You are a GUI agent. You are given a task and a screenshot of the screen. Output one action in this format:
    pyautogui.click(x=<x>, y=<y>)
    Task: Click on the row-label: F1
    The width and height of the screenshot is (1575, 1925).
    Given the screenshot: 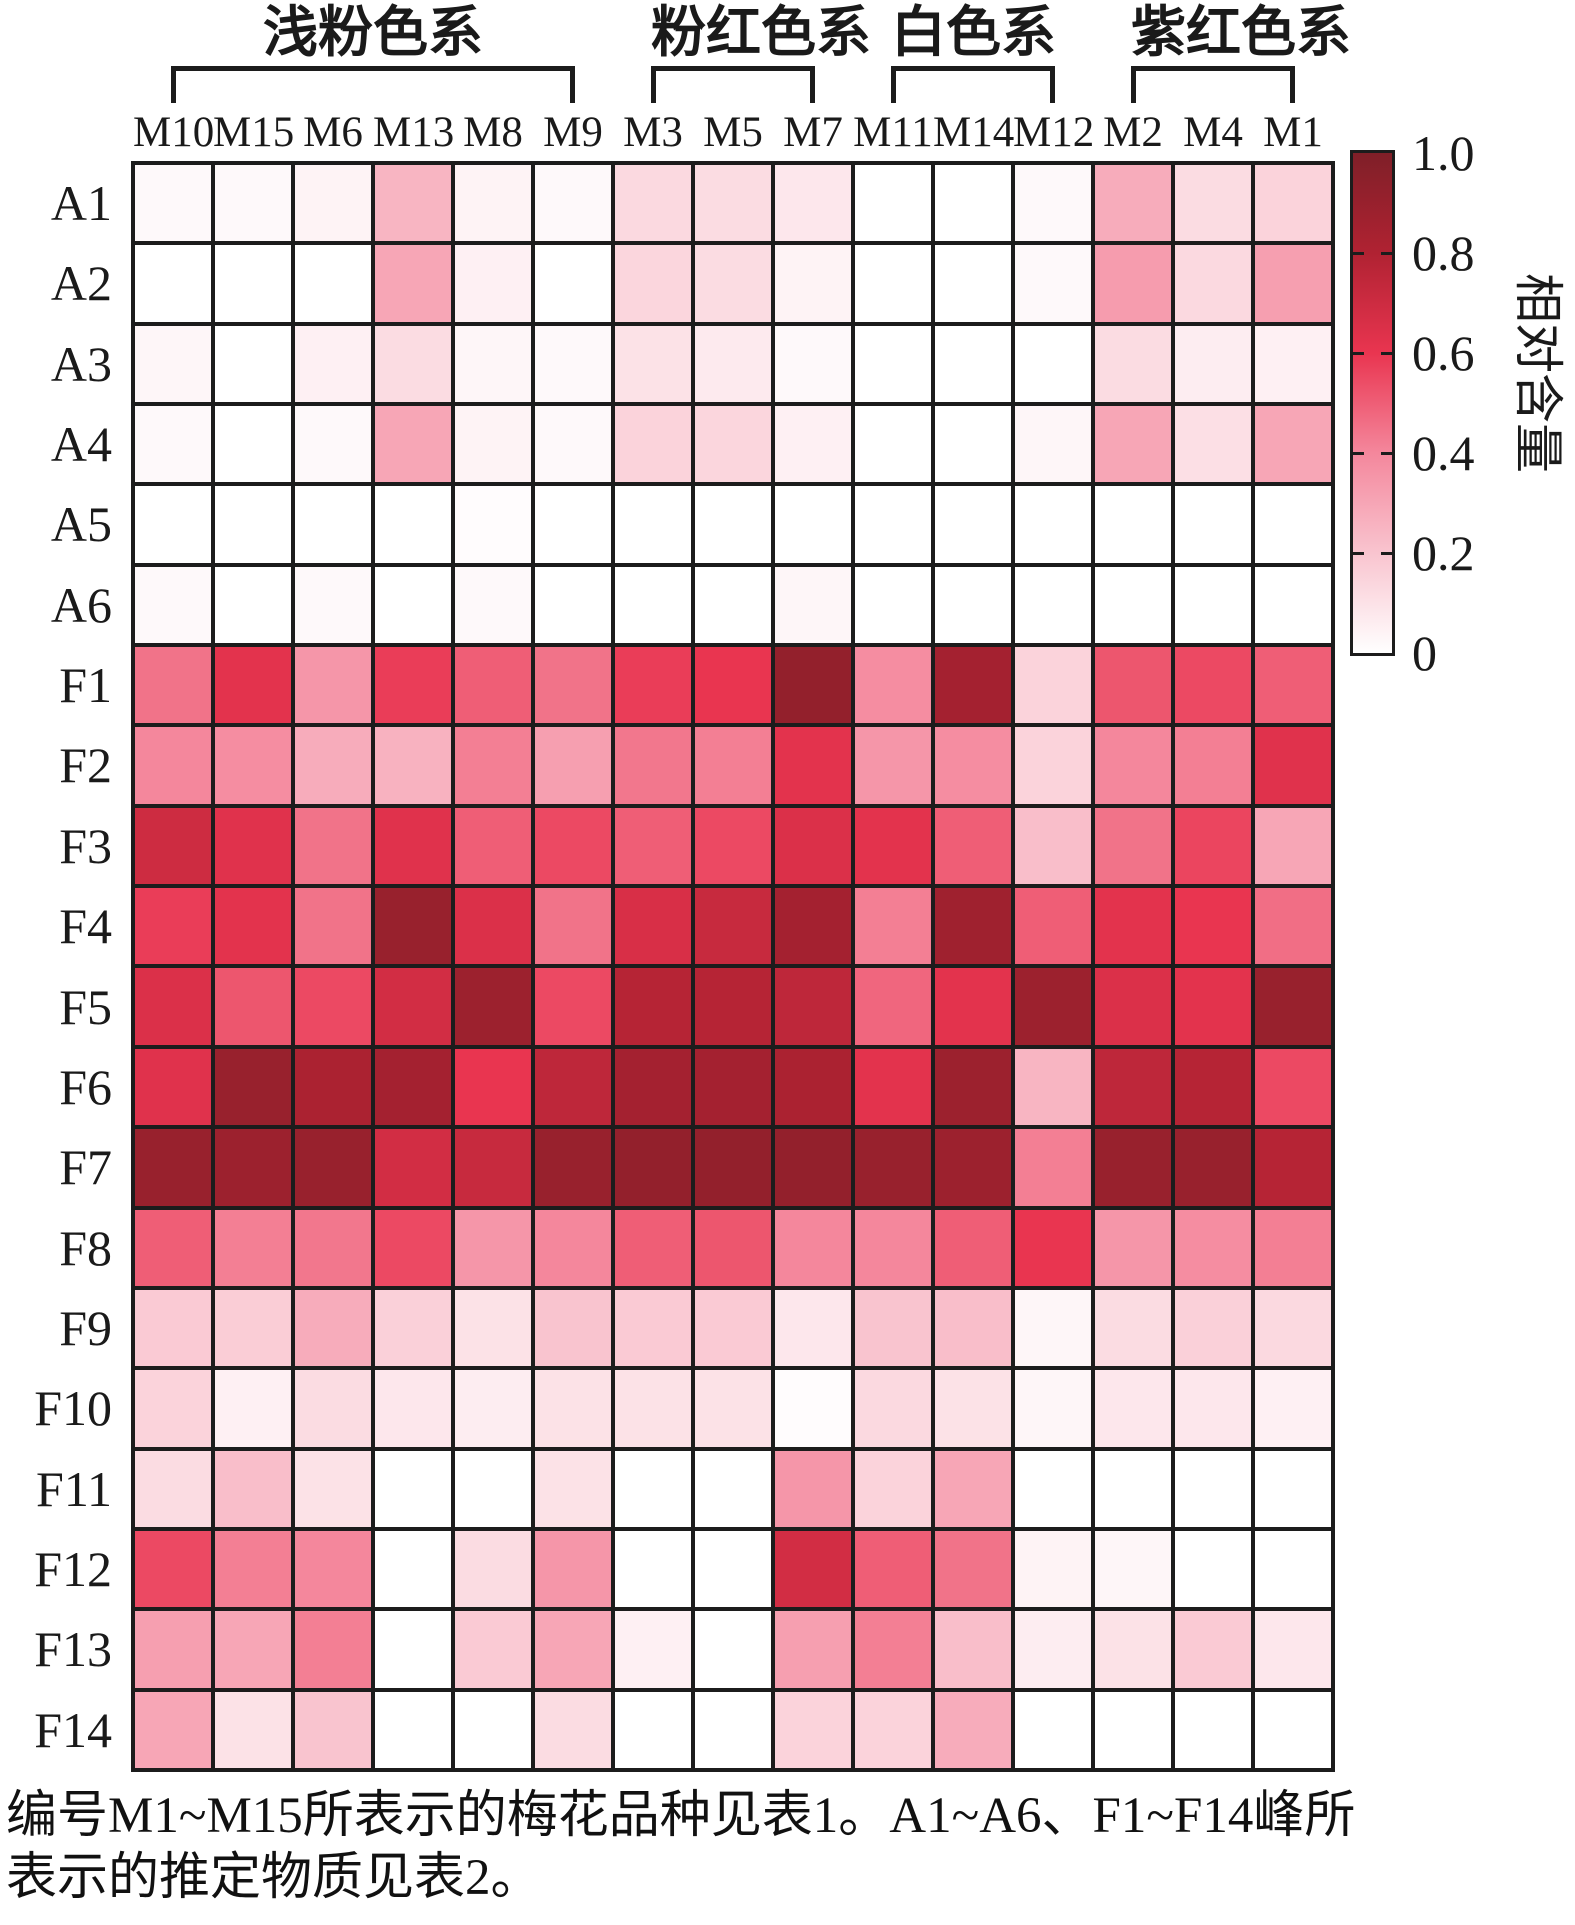 What is the action you would take?
    pyautogui.click(x=85, y=685)
    